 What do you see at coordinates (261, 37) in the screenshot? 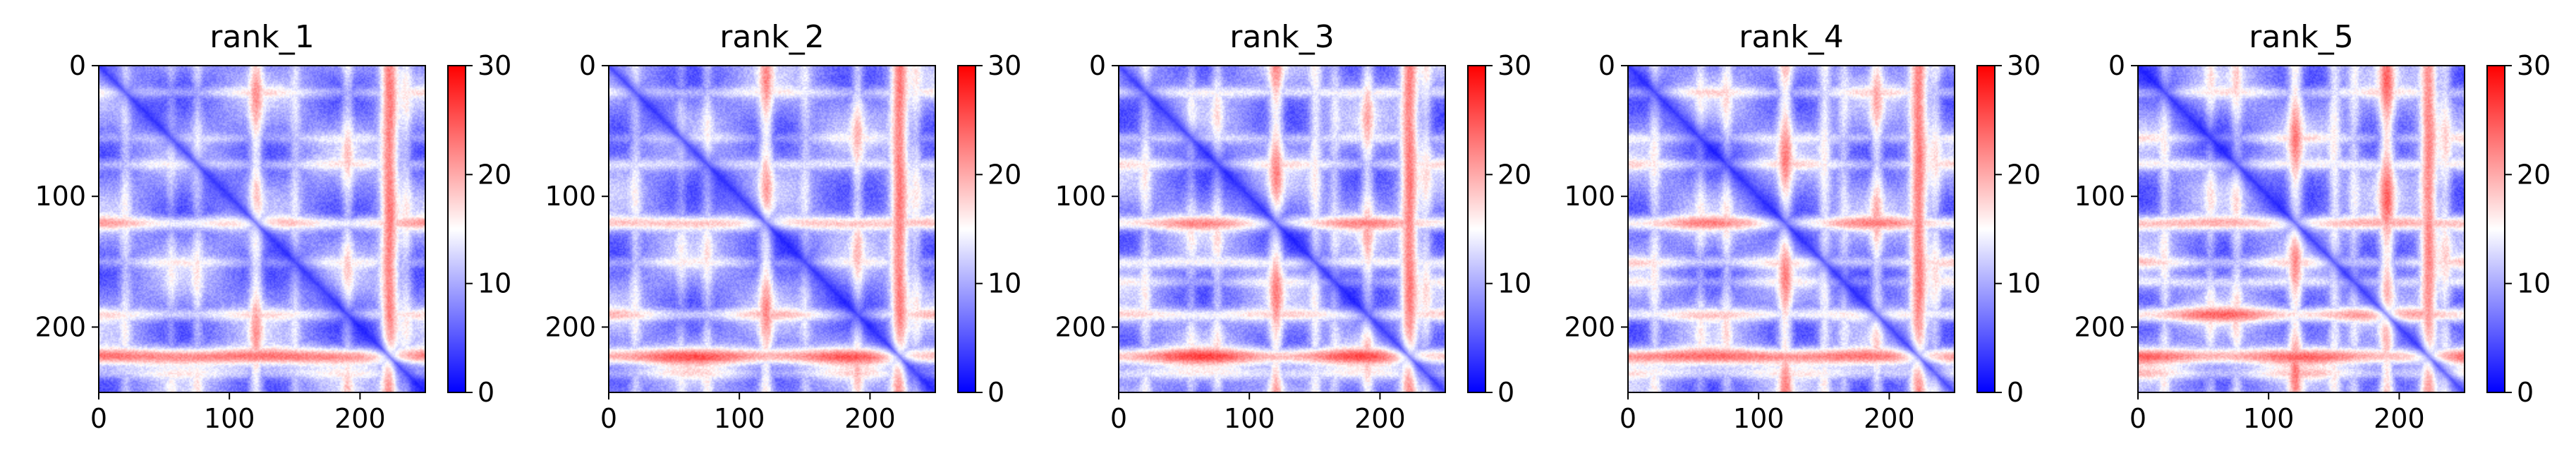
I see `panel-title: rank_1` at bounding box center [261, 37].